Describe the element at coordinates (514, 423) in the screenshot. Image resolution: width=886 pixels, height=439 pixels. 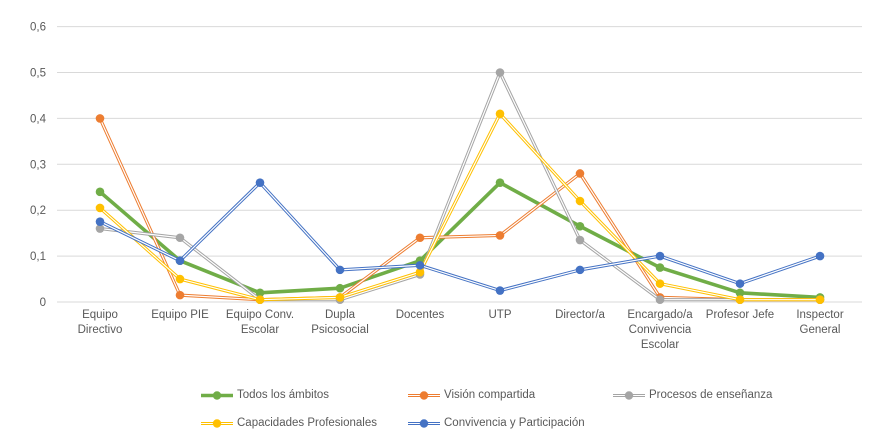
I see `legend-label: Convivencia y Participación` at that location.